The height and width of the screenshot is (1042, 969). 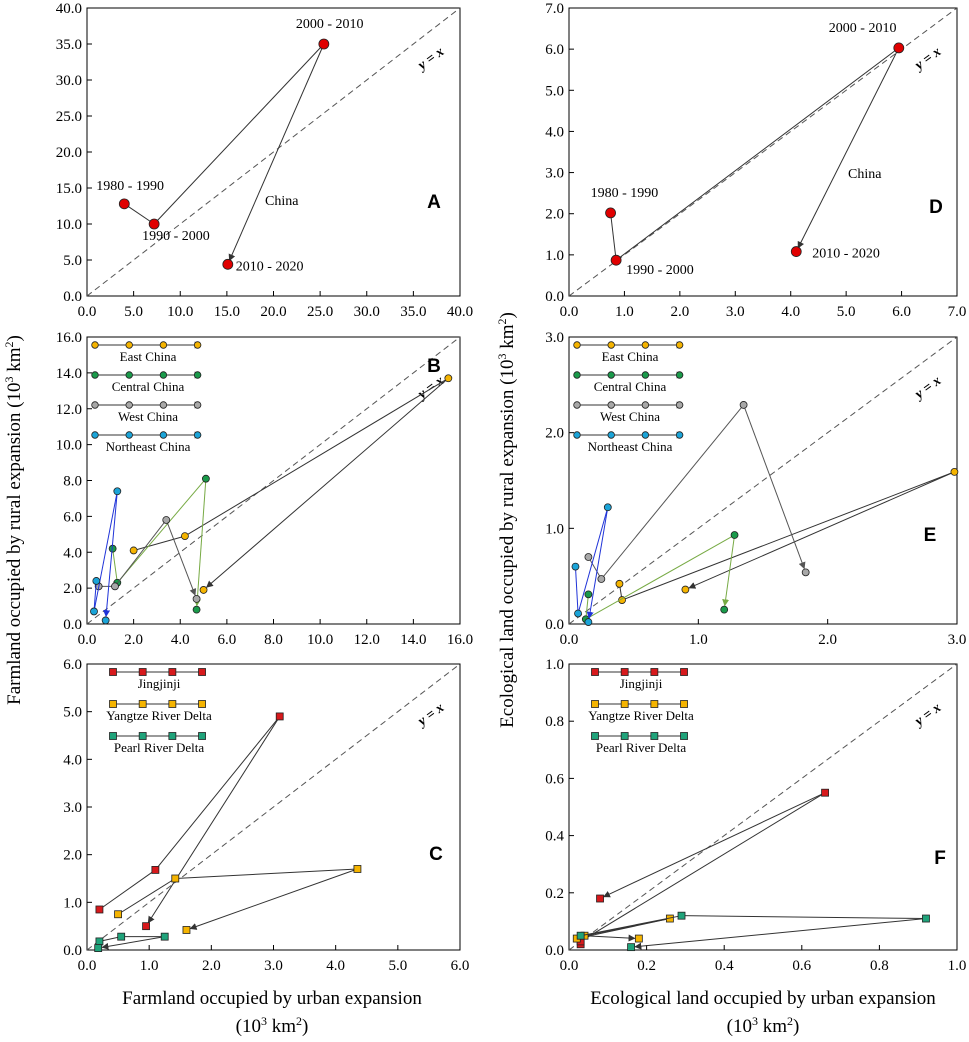 I want to click on legend-label: West China, so click(x=630, y=416).